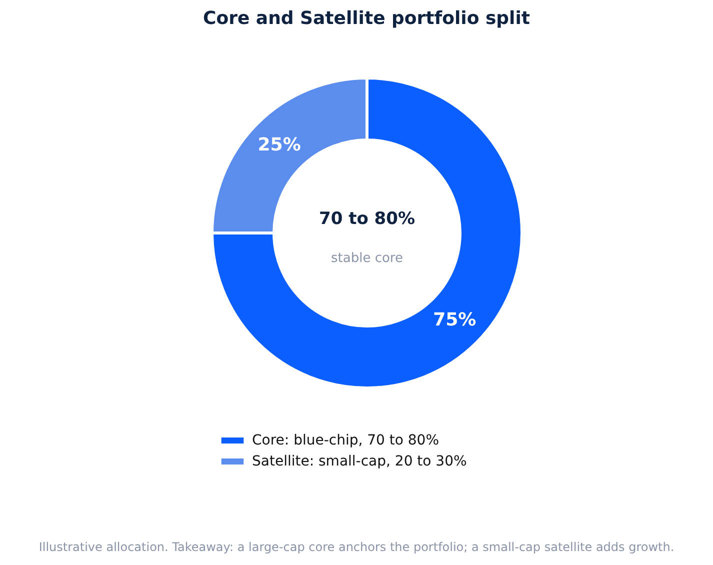 Image resolution: width=713 pixels, height=565 pixels. I want to click on chart-title: Core and Satellite portfolio split, so click(366, 18).